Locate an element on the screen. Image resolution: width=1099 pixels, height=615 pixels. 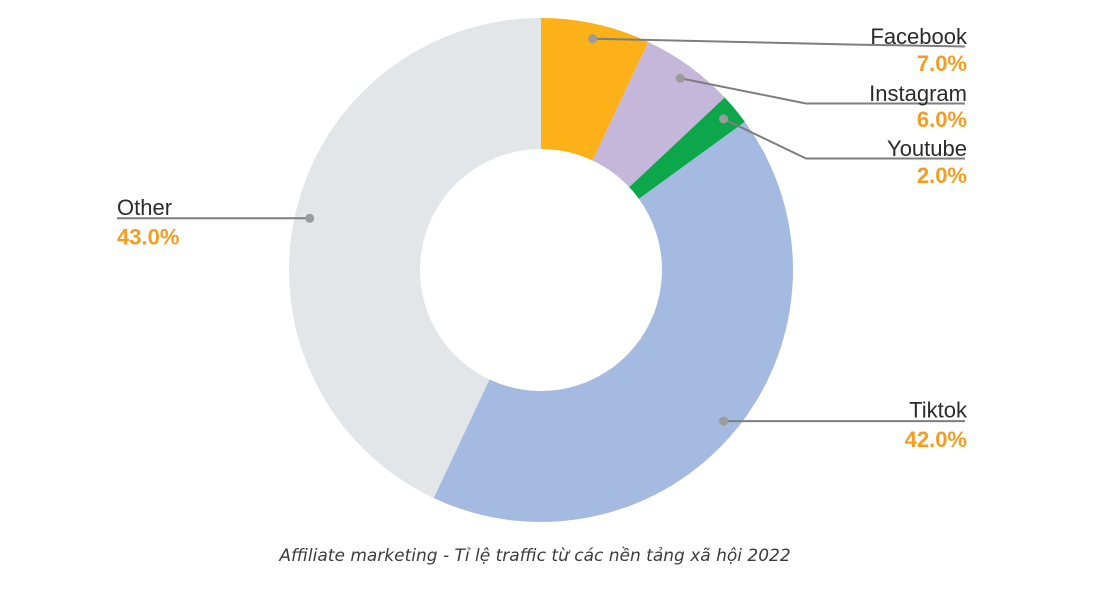
leader-dot-instagram is located at coordinates (680, 78).